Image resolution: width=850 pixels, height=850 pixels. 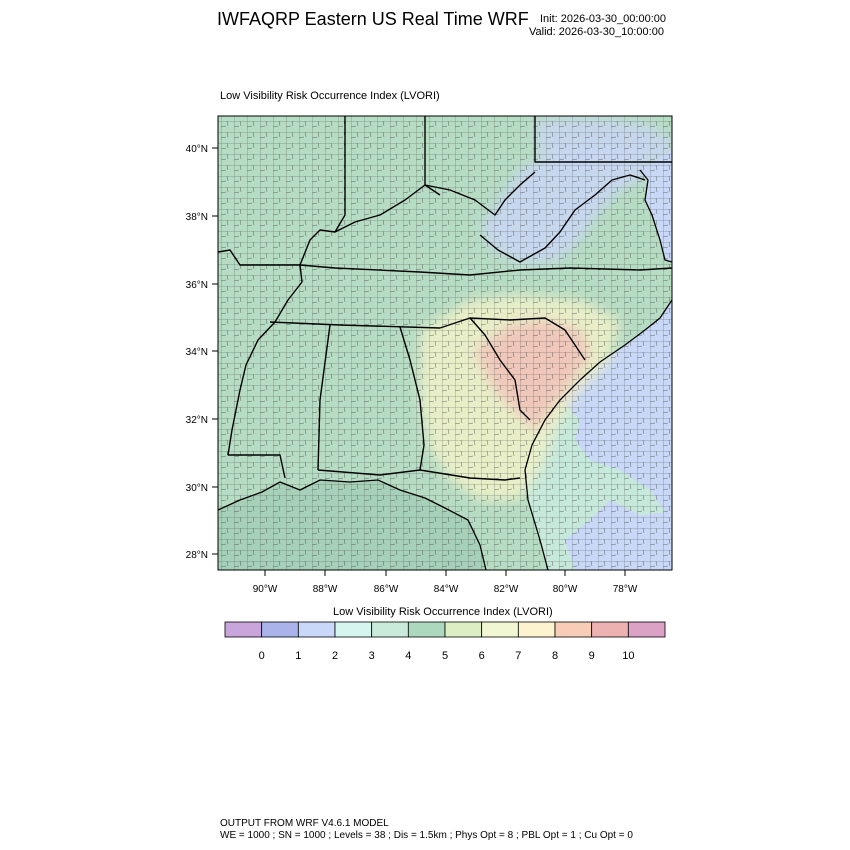 I want to click on ohio-river, so click(x=417, y=218).